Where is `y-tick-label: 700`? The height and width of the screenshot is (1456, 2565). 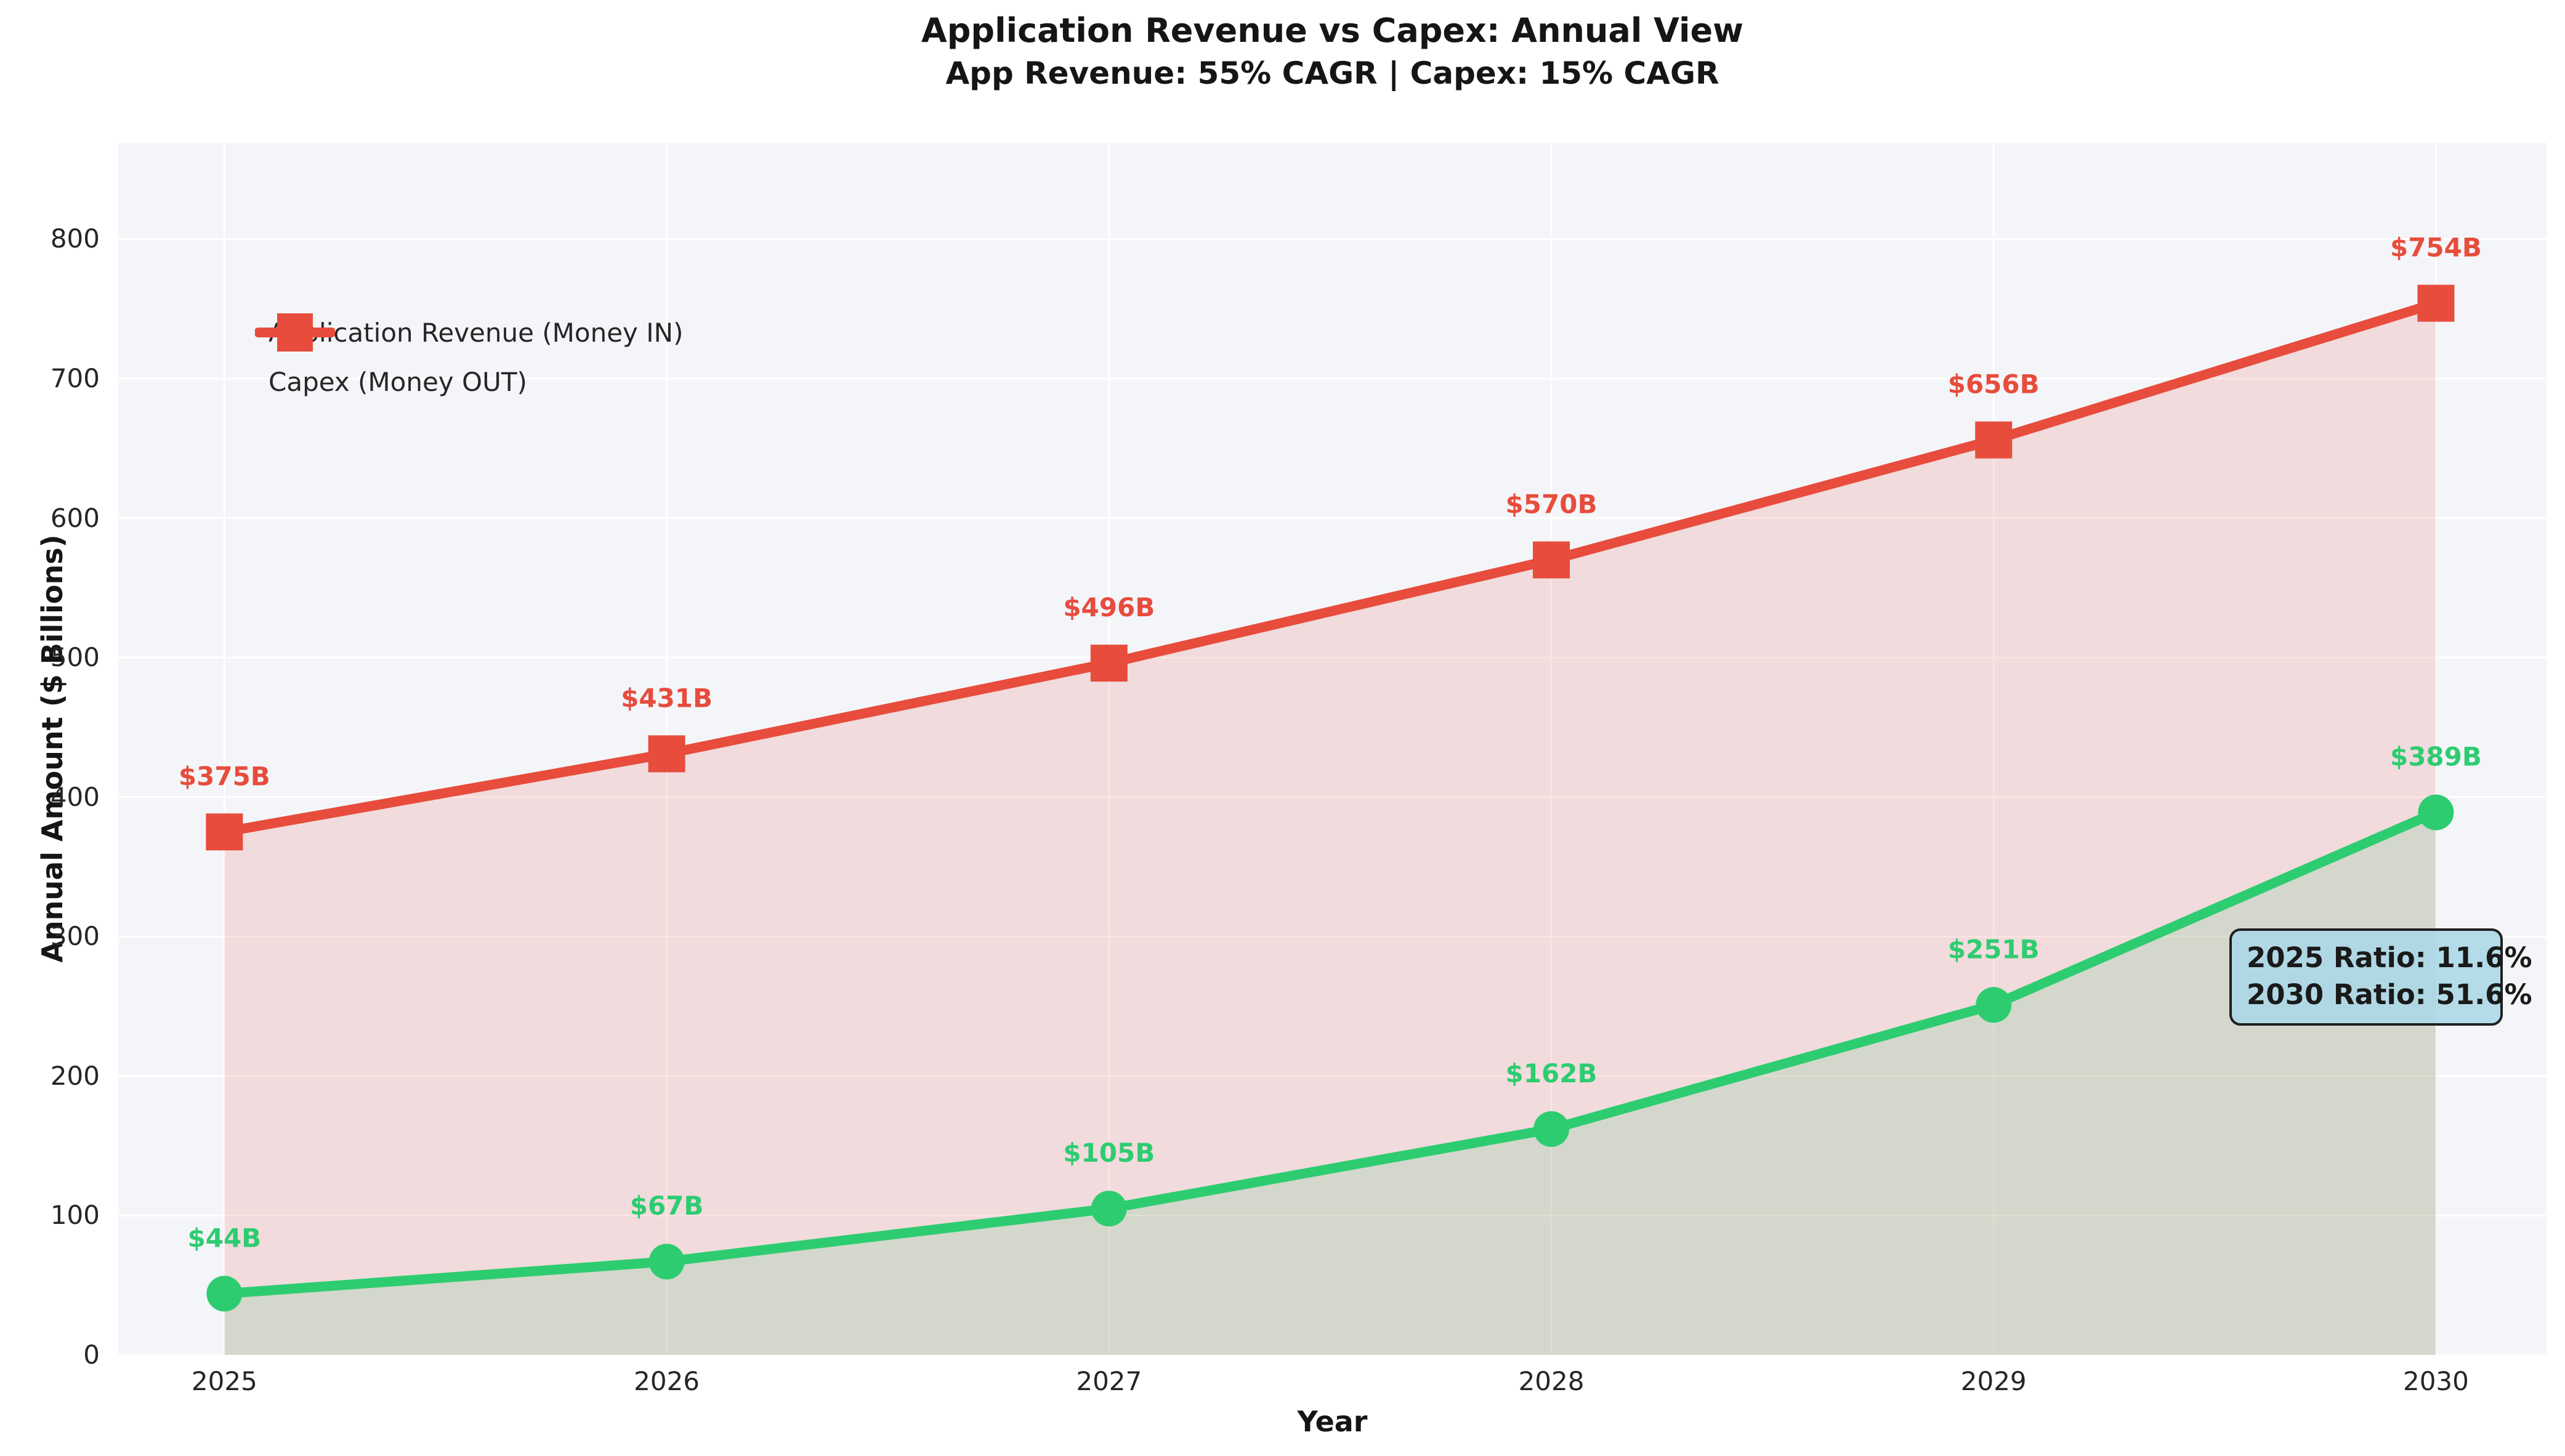 y-tick-label: 700 is located at coordinates (75, 378).